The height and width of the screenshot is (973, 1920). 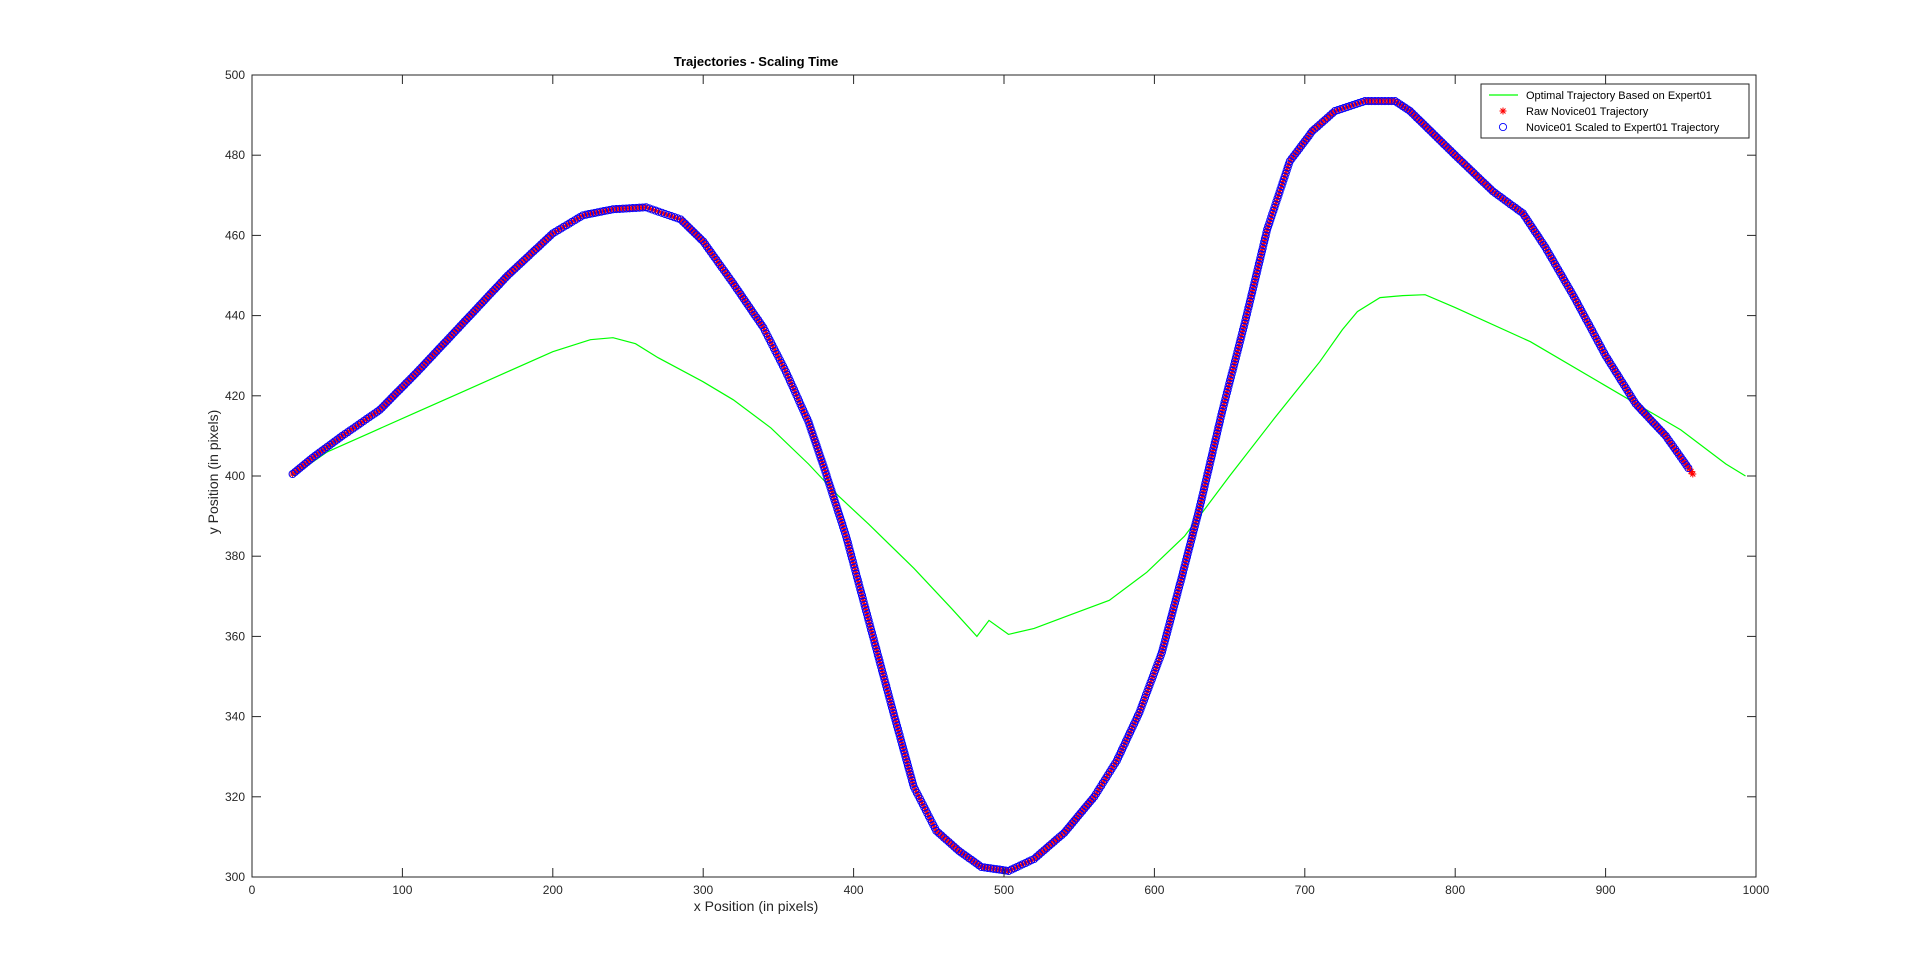 What do you see at coordinates (1503, 127) in the screenshot?
I see `legend-swatch-scaled-novice` at bounding box center [1503, 127].